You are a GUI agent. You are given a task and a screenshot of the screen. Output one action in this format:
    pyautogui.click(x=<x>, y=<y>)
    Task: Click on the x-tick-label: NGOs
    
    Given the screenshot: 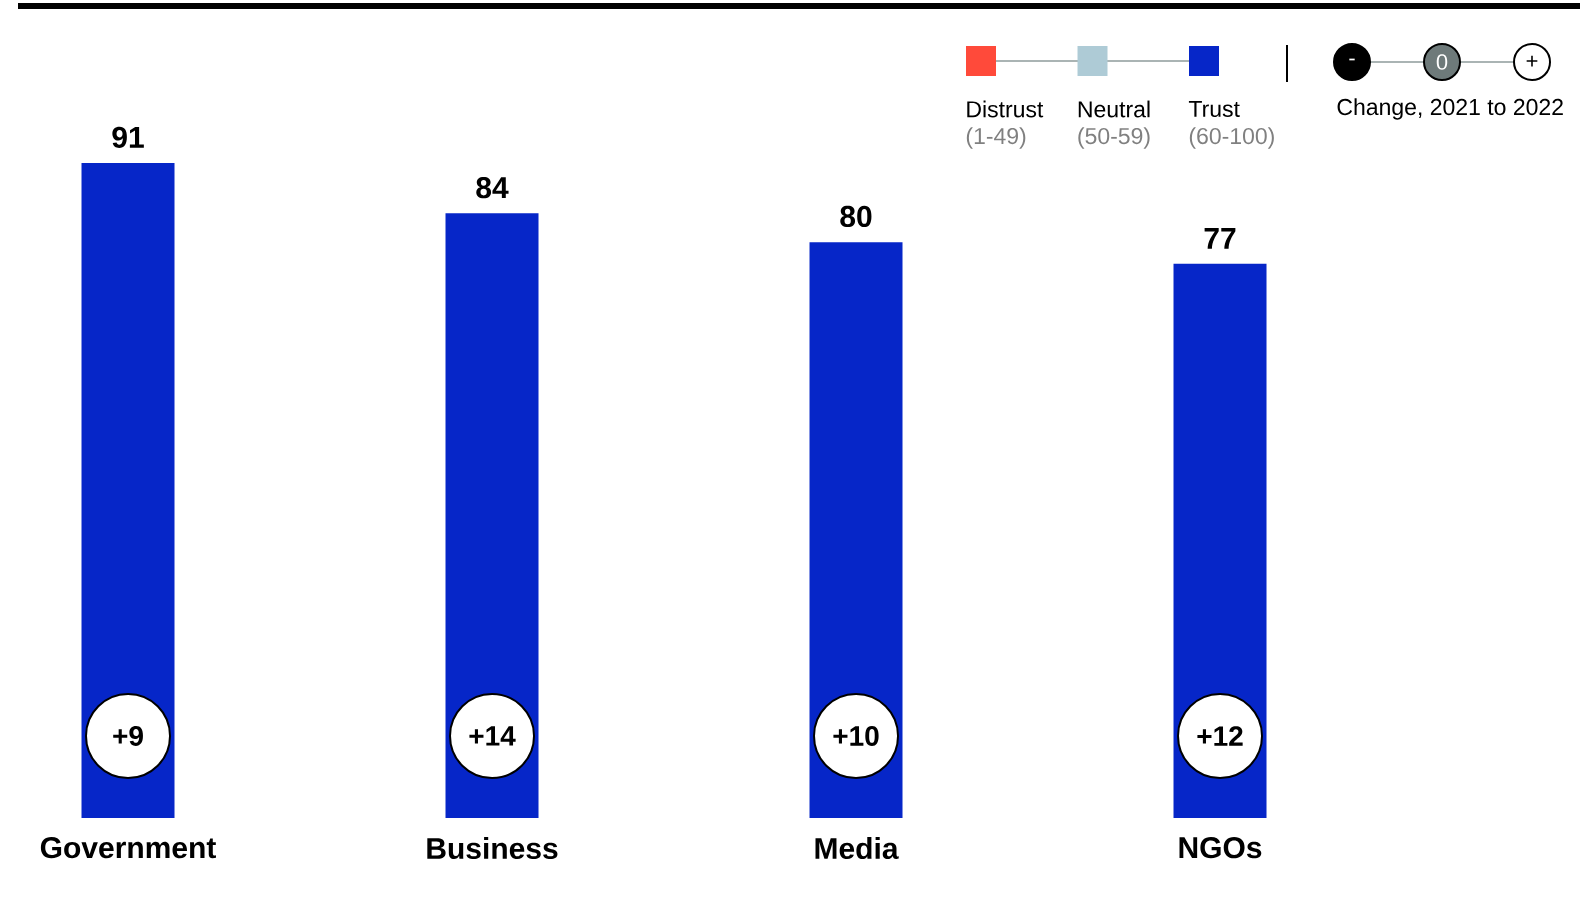 What is the action you would take?
    pyautogui.click(x=1220, y=848)
    